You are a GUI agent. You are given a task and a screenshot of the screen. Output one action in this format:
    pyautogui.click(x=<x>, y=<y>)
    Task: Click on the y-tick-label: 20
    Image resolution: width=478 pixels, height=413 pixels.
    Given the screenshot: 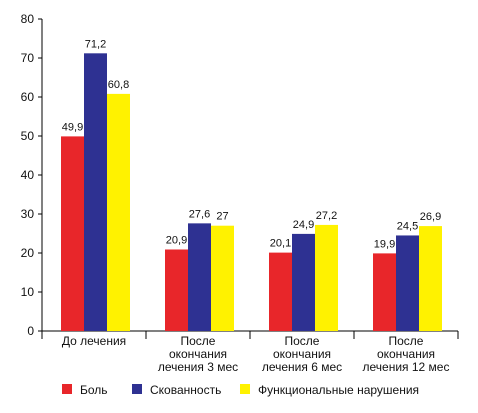 What is the action you would take?
    pyautogui.click(x=28, y=253)
    